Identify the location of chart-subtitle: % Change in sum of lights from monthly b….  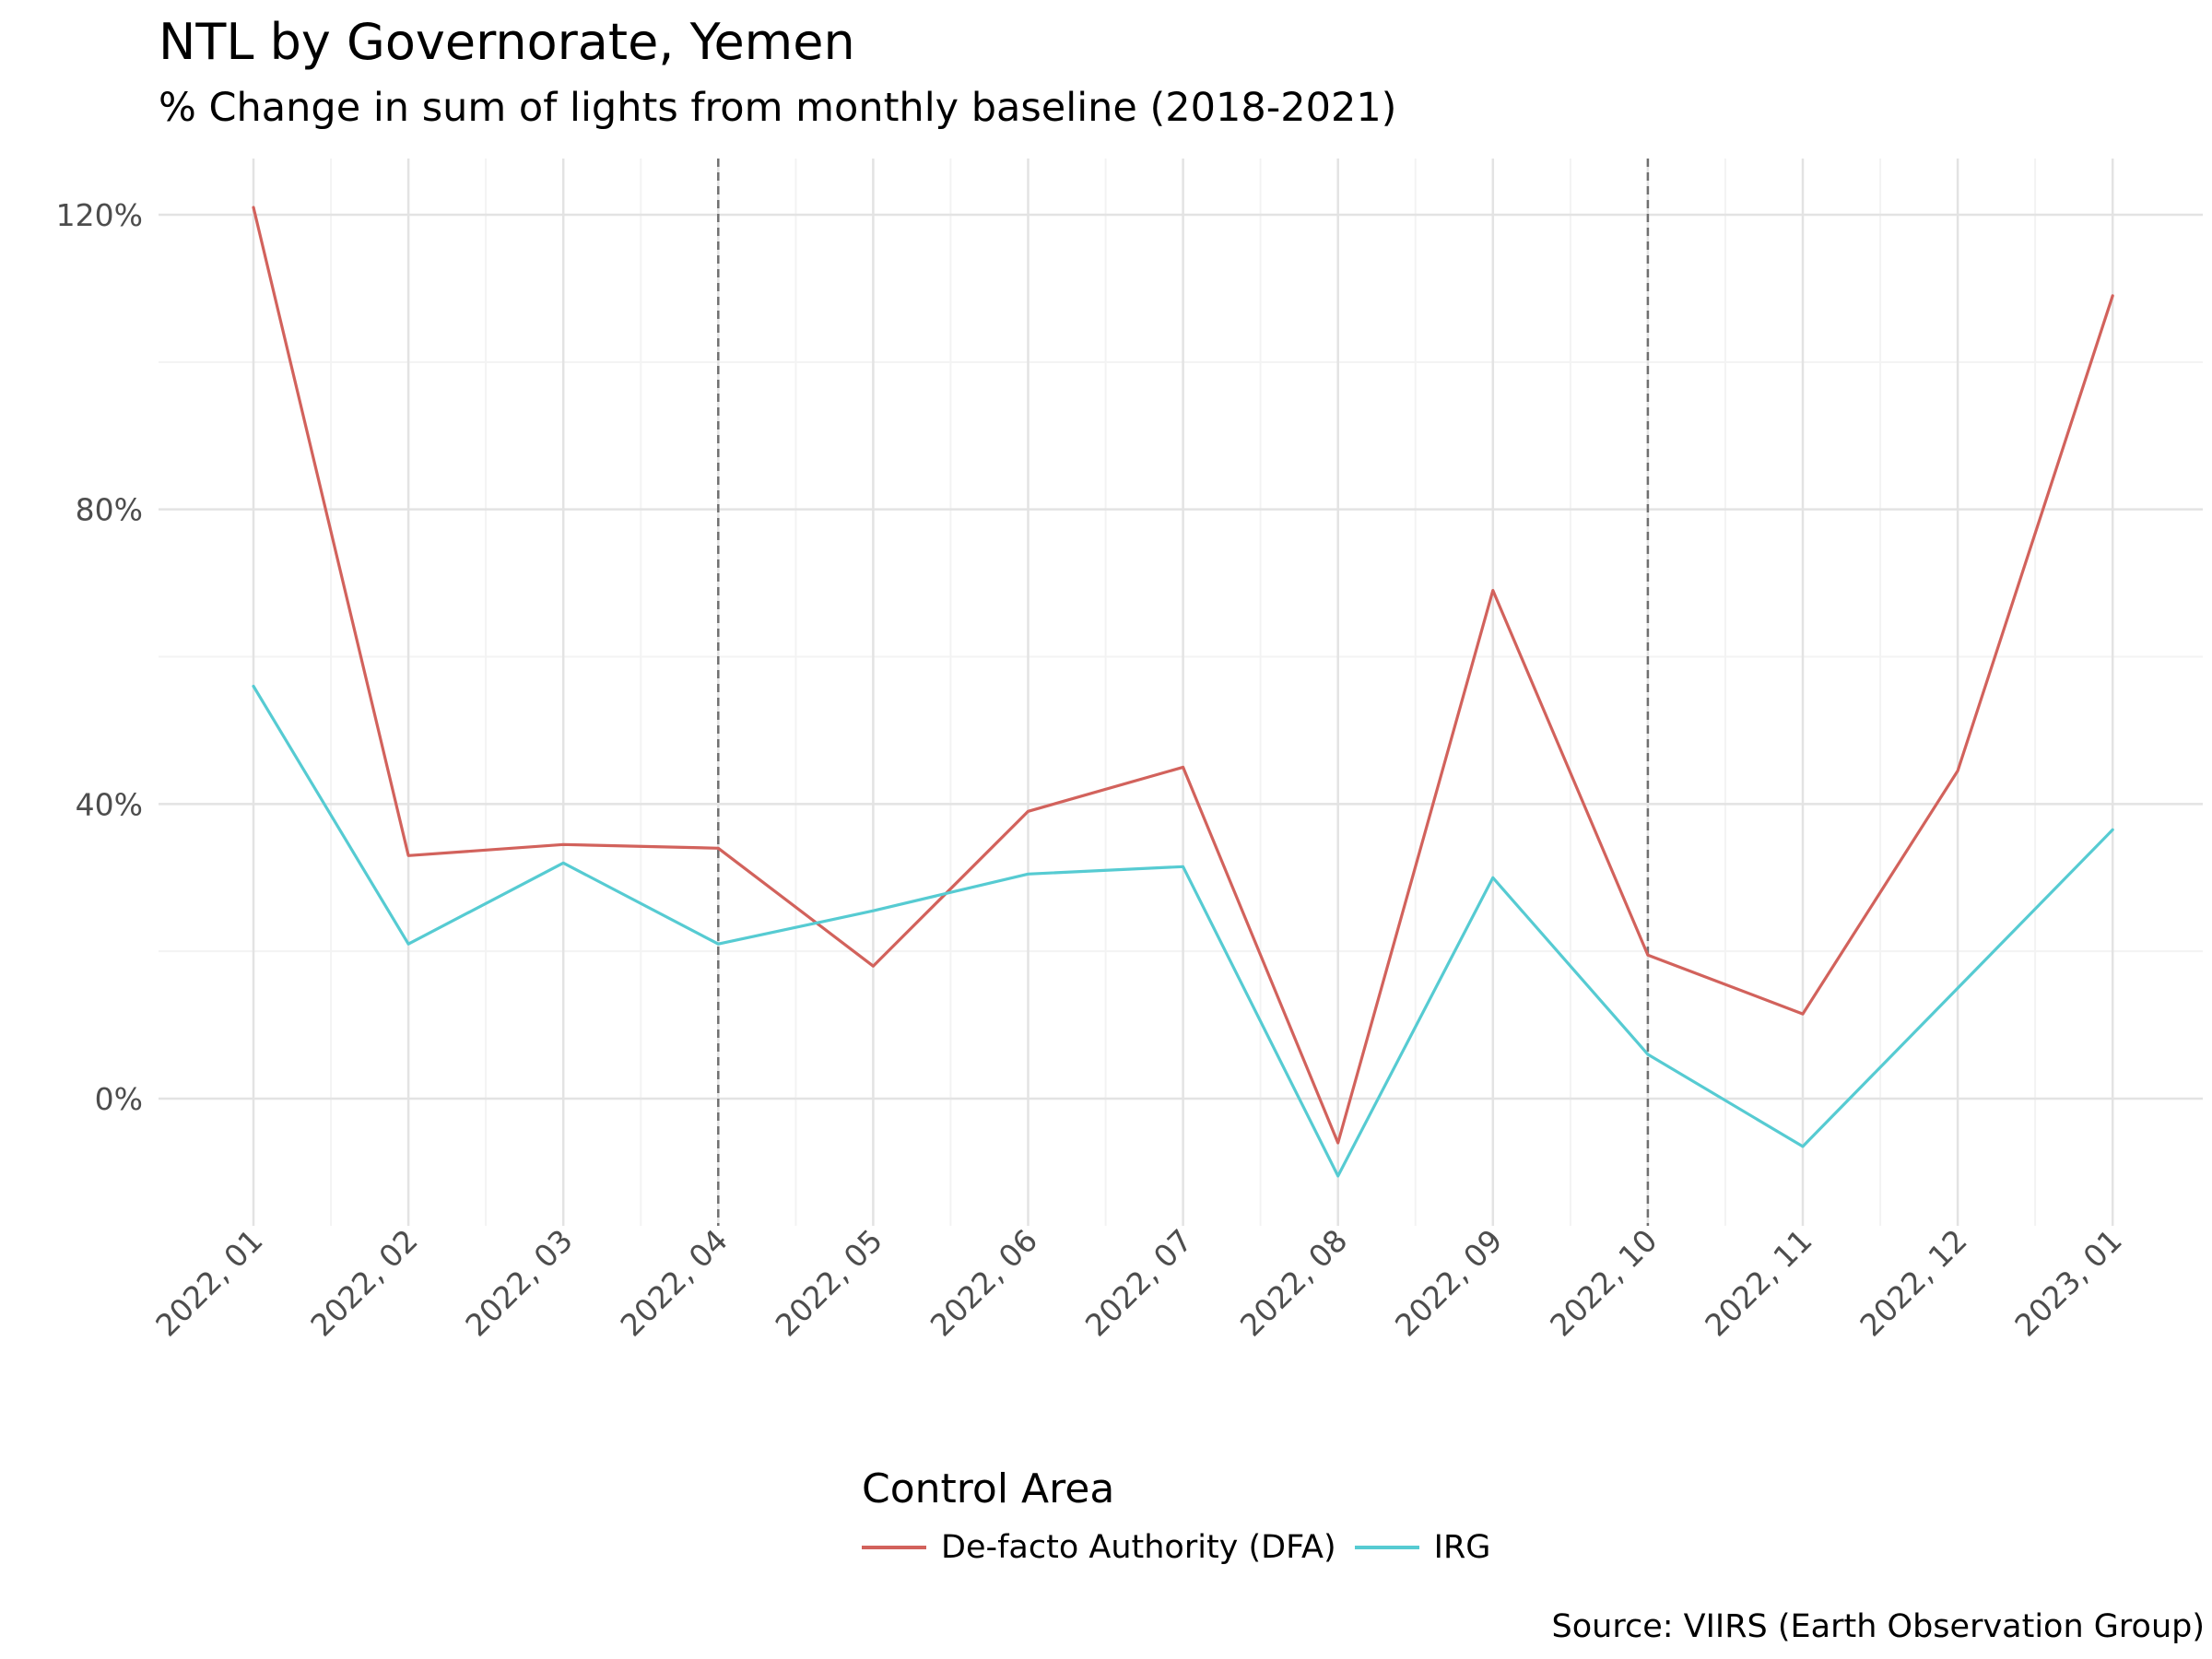
(778, 108).